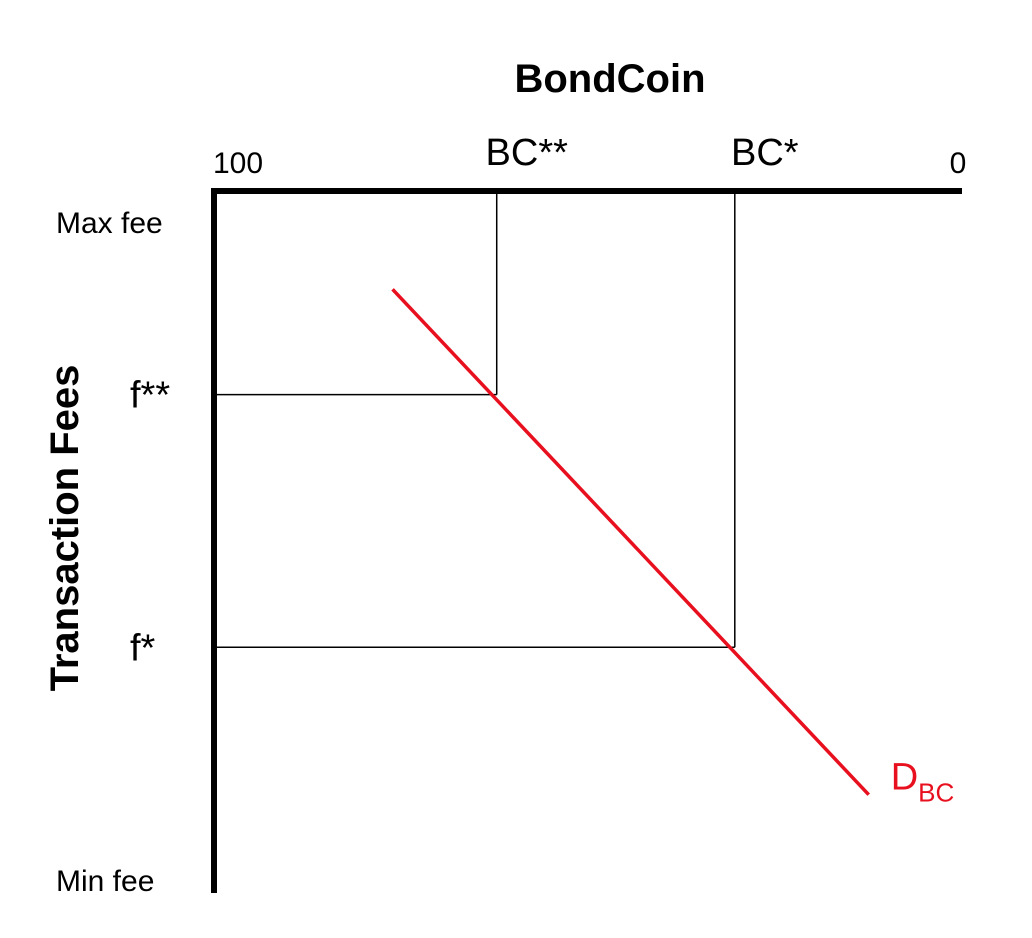 This screenshot has width=1032, height=938. I want to click on y-axis-title: Transaction Fees, so click(65, 528).